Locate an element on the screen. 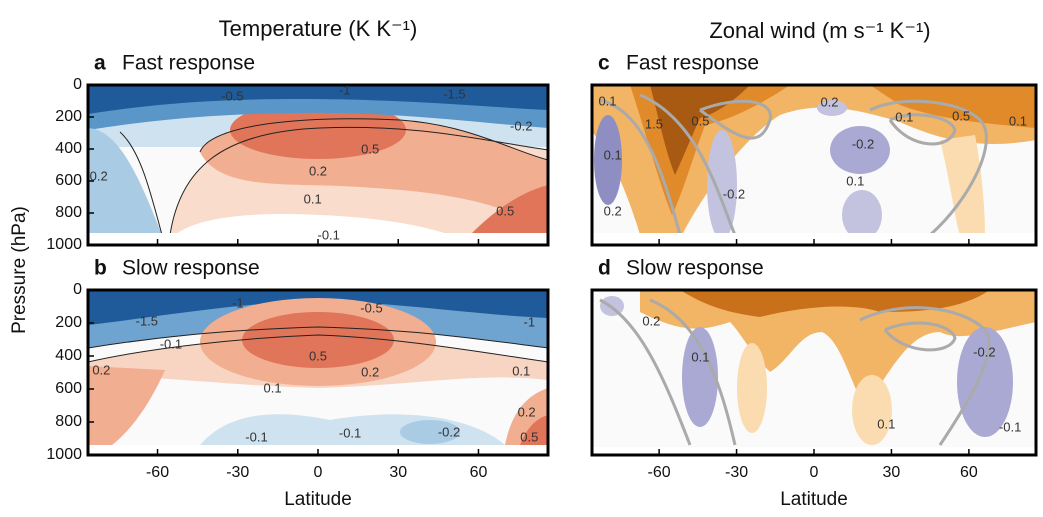 This screenshot has width=1043, height=517. panel-letter: c is located at coordinates (604, 63).